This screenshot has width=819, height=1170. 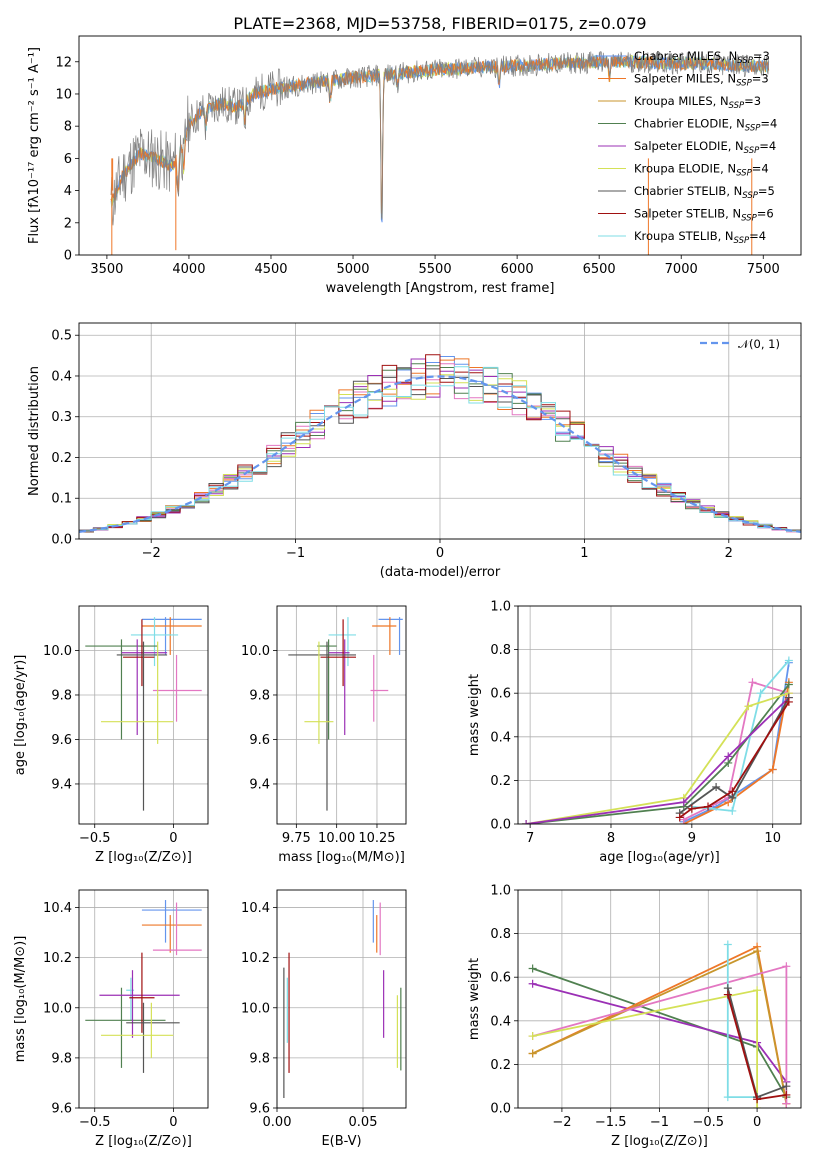 What do you see at coordinates (517, 269) in the screenshot?
I see `x-tick-label: 6000` at bounding box center [517, 269].